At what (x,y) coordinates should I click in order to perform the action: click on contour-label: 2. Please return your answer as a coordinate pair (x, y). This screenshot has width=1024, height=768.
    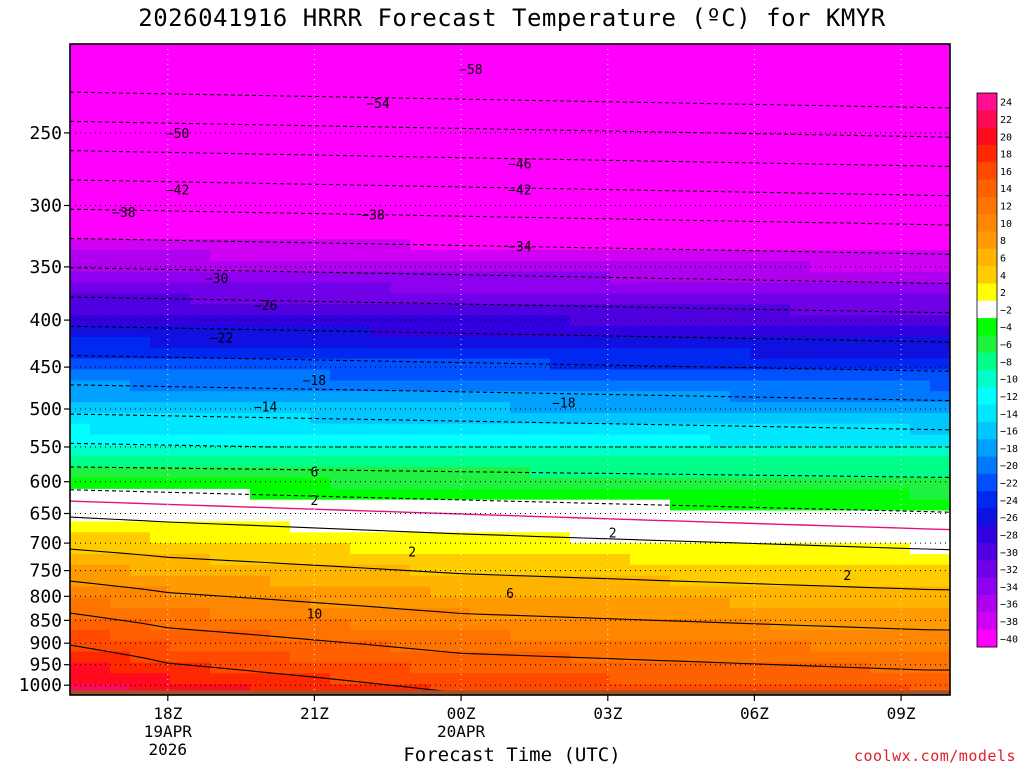
    Looking at the image, I should click on (412, 553).